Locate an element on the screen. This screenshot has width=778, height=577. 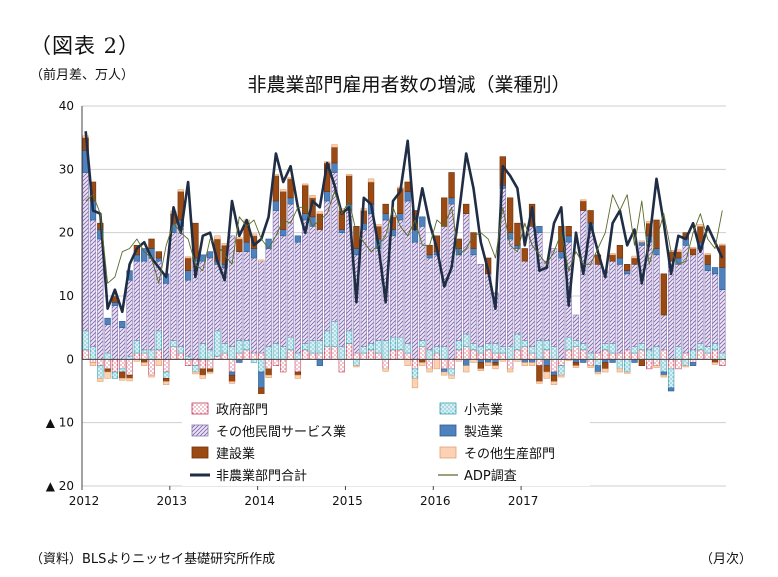
line-adp is located at coordinates (404, 237).